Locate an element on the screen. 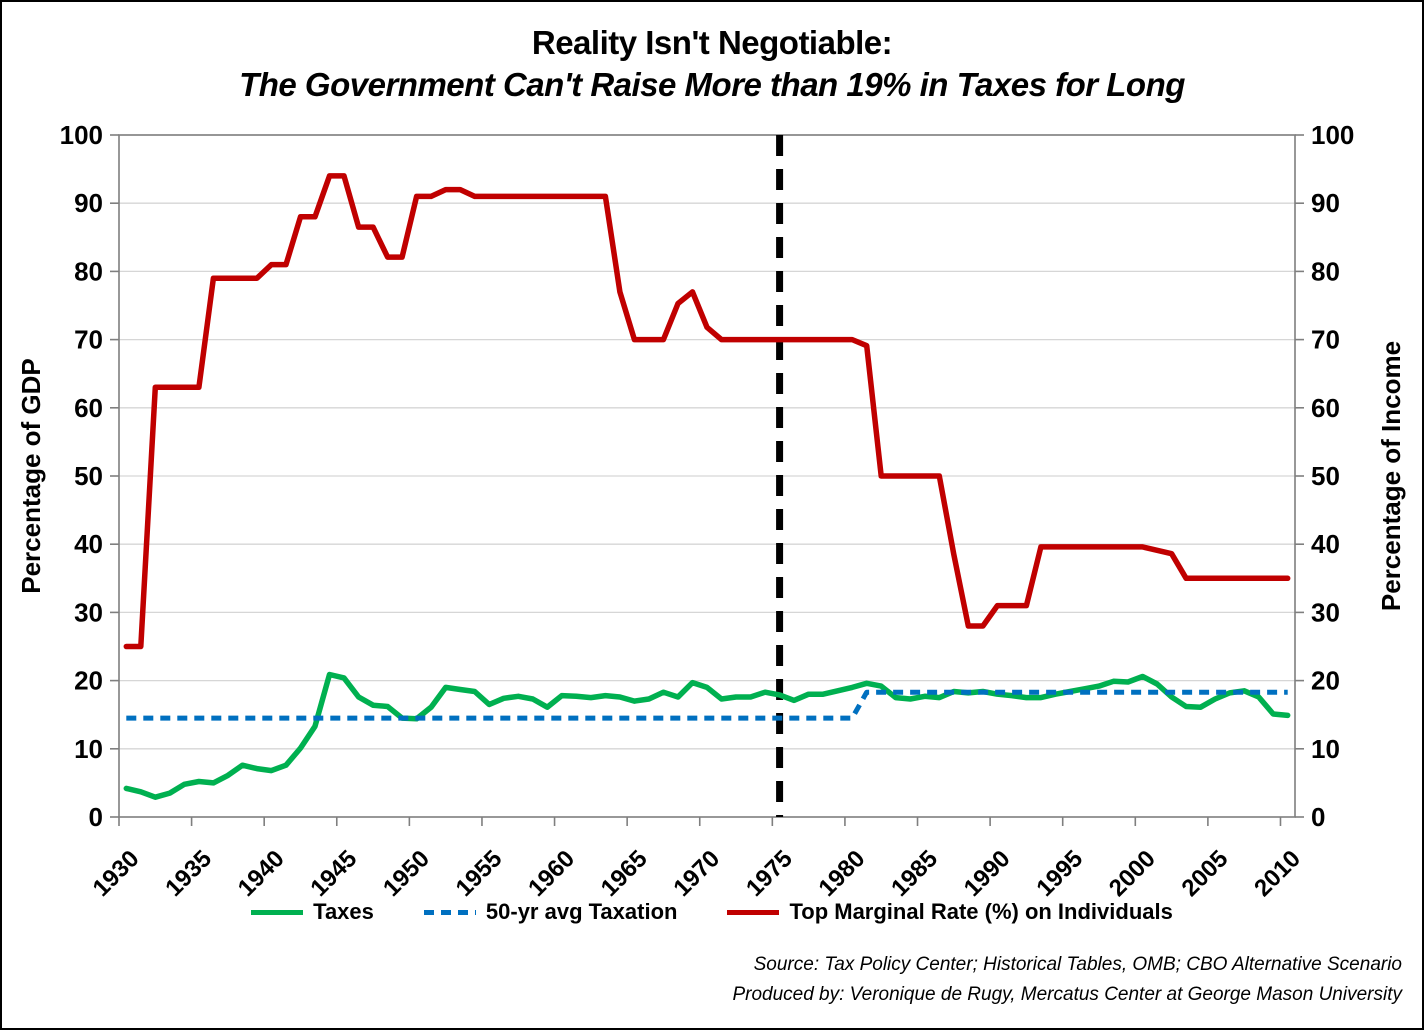 This screenshot has width=1424, height=1030. right-axis-tick-label: 80 is located at coordinates (1325, 271).